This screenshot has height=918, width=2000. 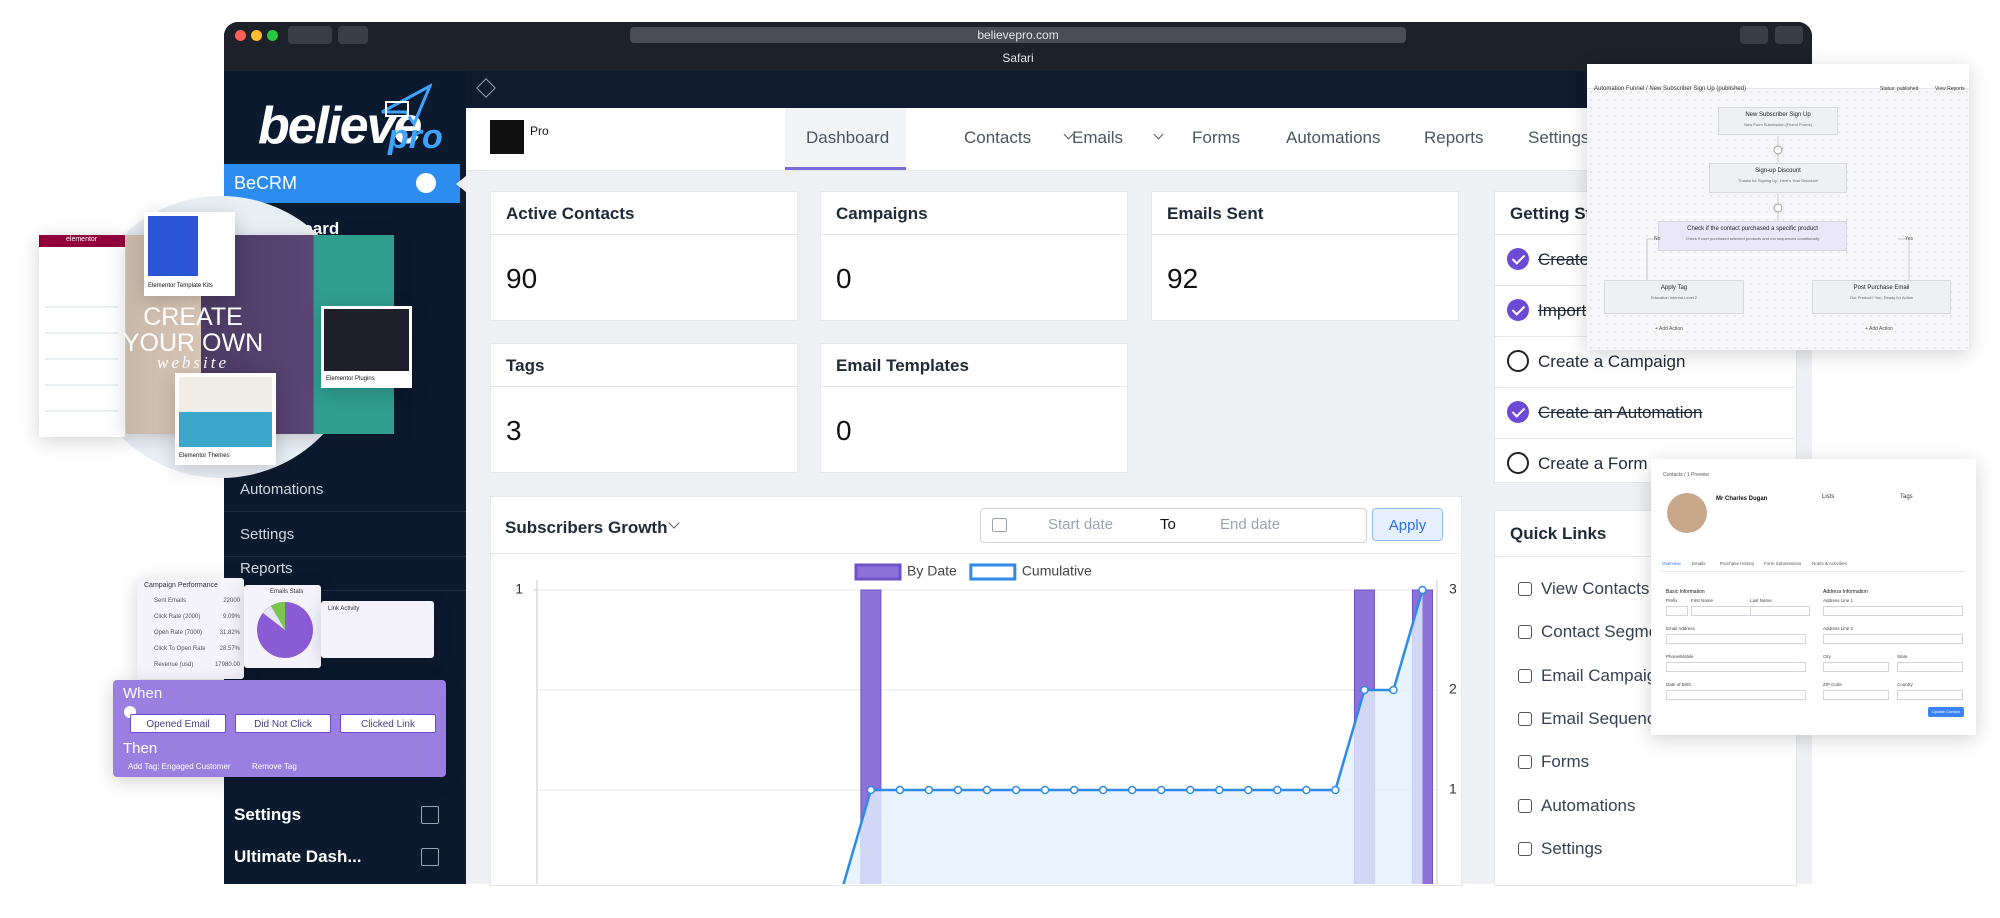 What do you see at coordinates (1216, 137) in the screenshot?
I see `nav-tab: Forms` at bounding box center [1216, 137].